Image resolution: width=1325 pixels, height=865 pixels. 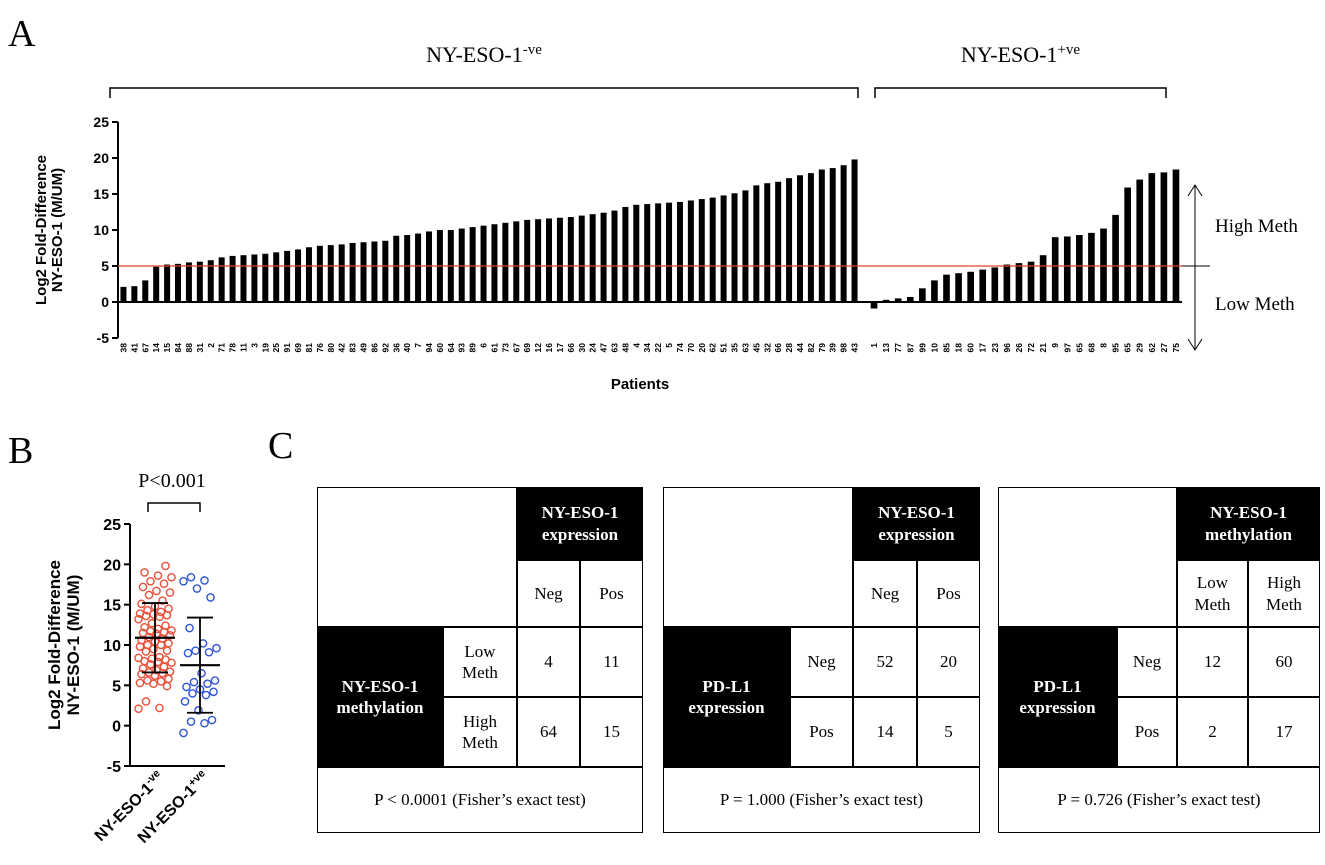 I want to click on y-axis-label: NY-ESO-1 (M/UM), so click(x=57, y=230).